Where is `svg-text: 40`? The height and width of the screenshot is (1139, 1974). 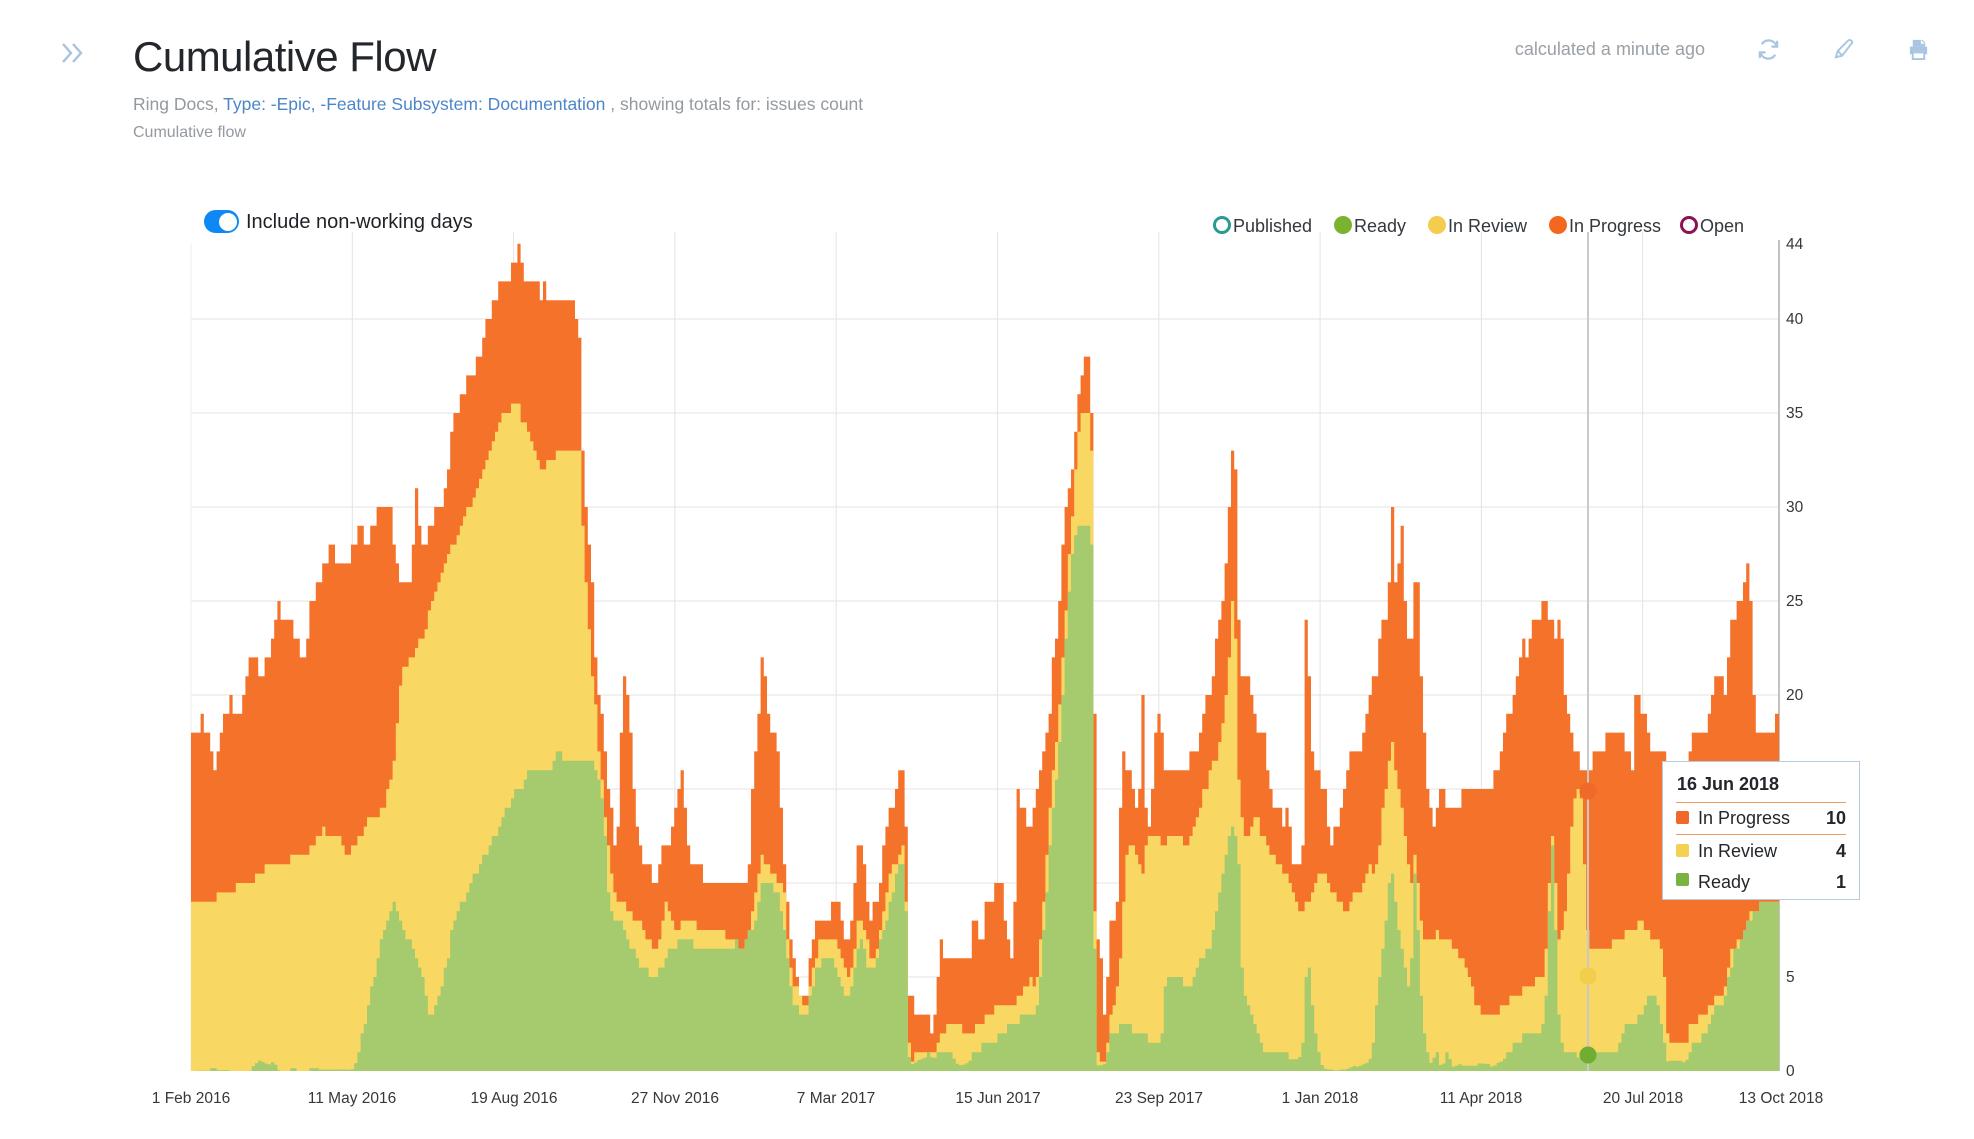 svg-text: 40 is located at coordinates (1795, 319).